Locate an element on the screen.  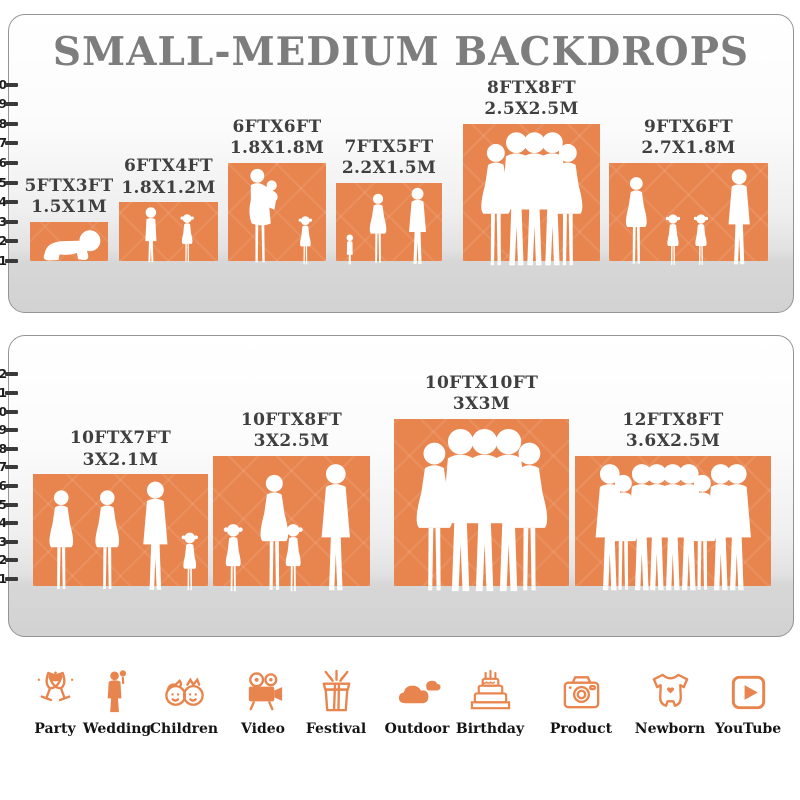
backdrop-6ftx6ft is located at coordinates (277, 214).